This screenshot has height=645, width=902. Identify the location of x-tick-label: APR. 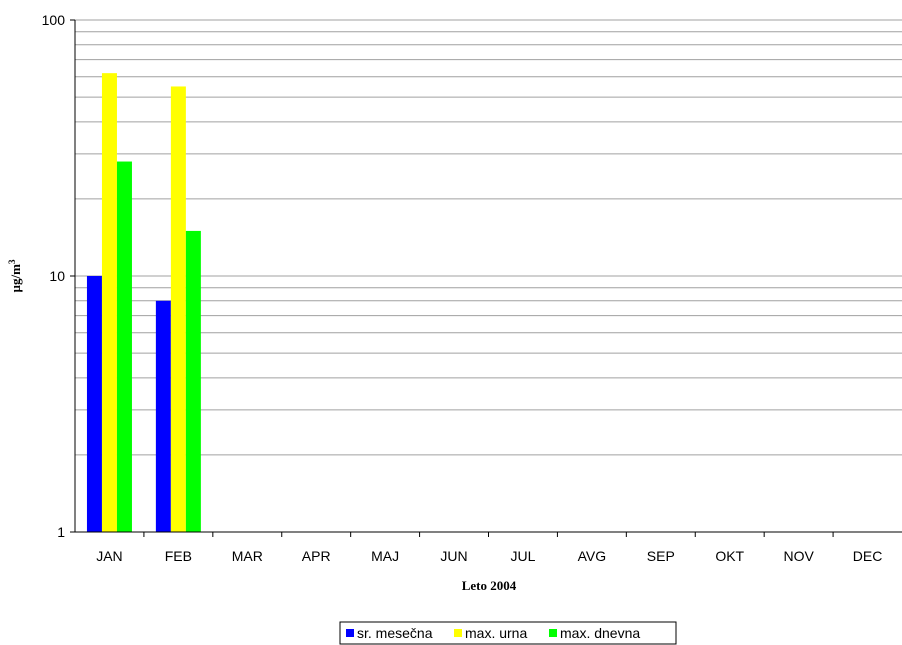
(316, 556).